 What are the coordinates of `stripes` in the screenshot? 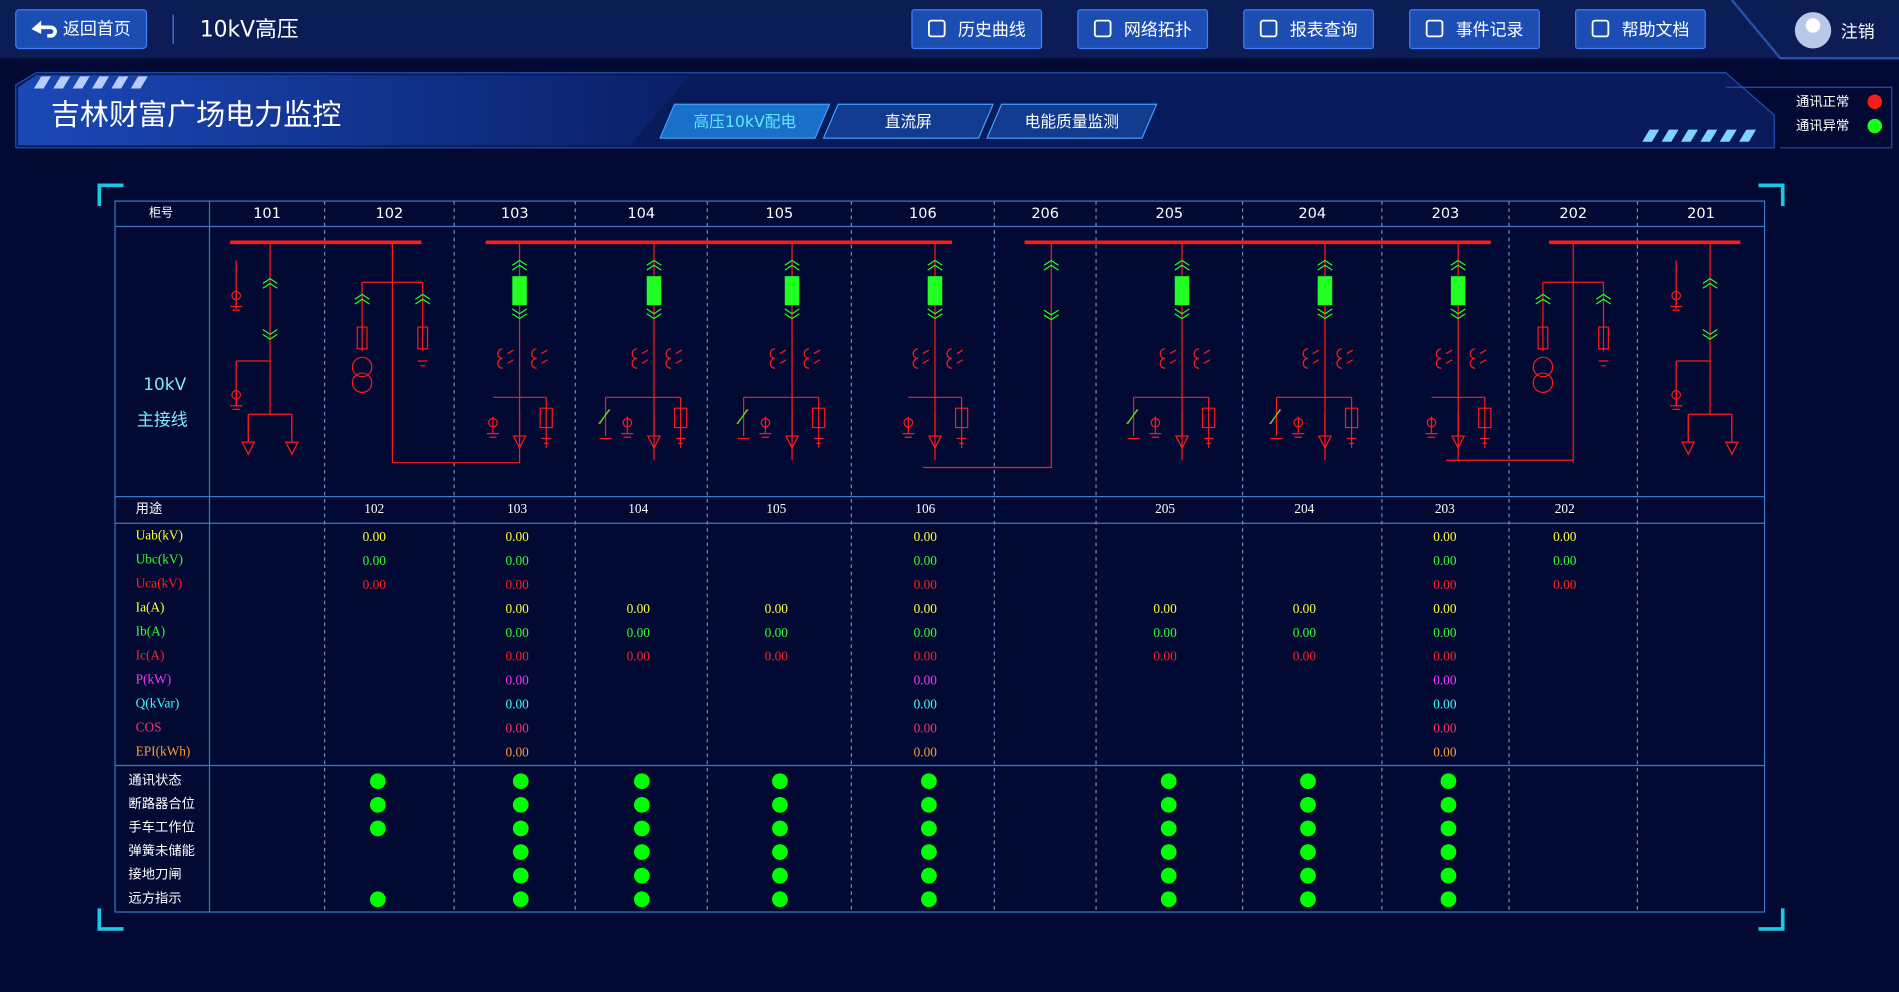 It's located at (90, 82).